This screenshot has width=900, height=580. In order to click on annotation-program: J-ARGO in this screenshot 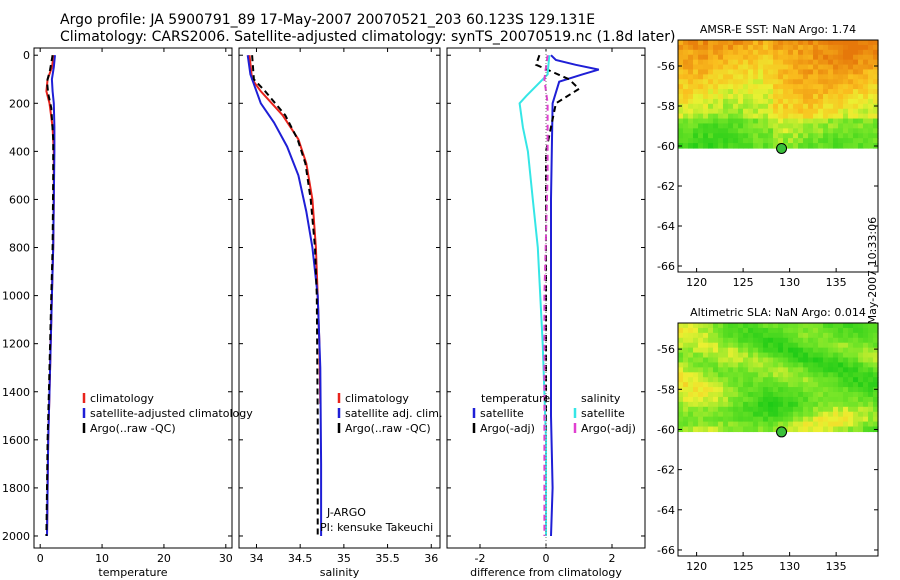, I will do `click(346, 512)`.